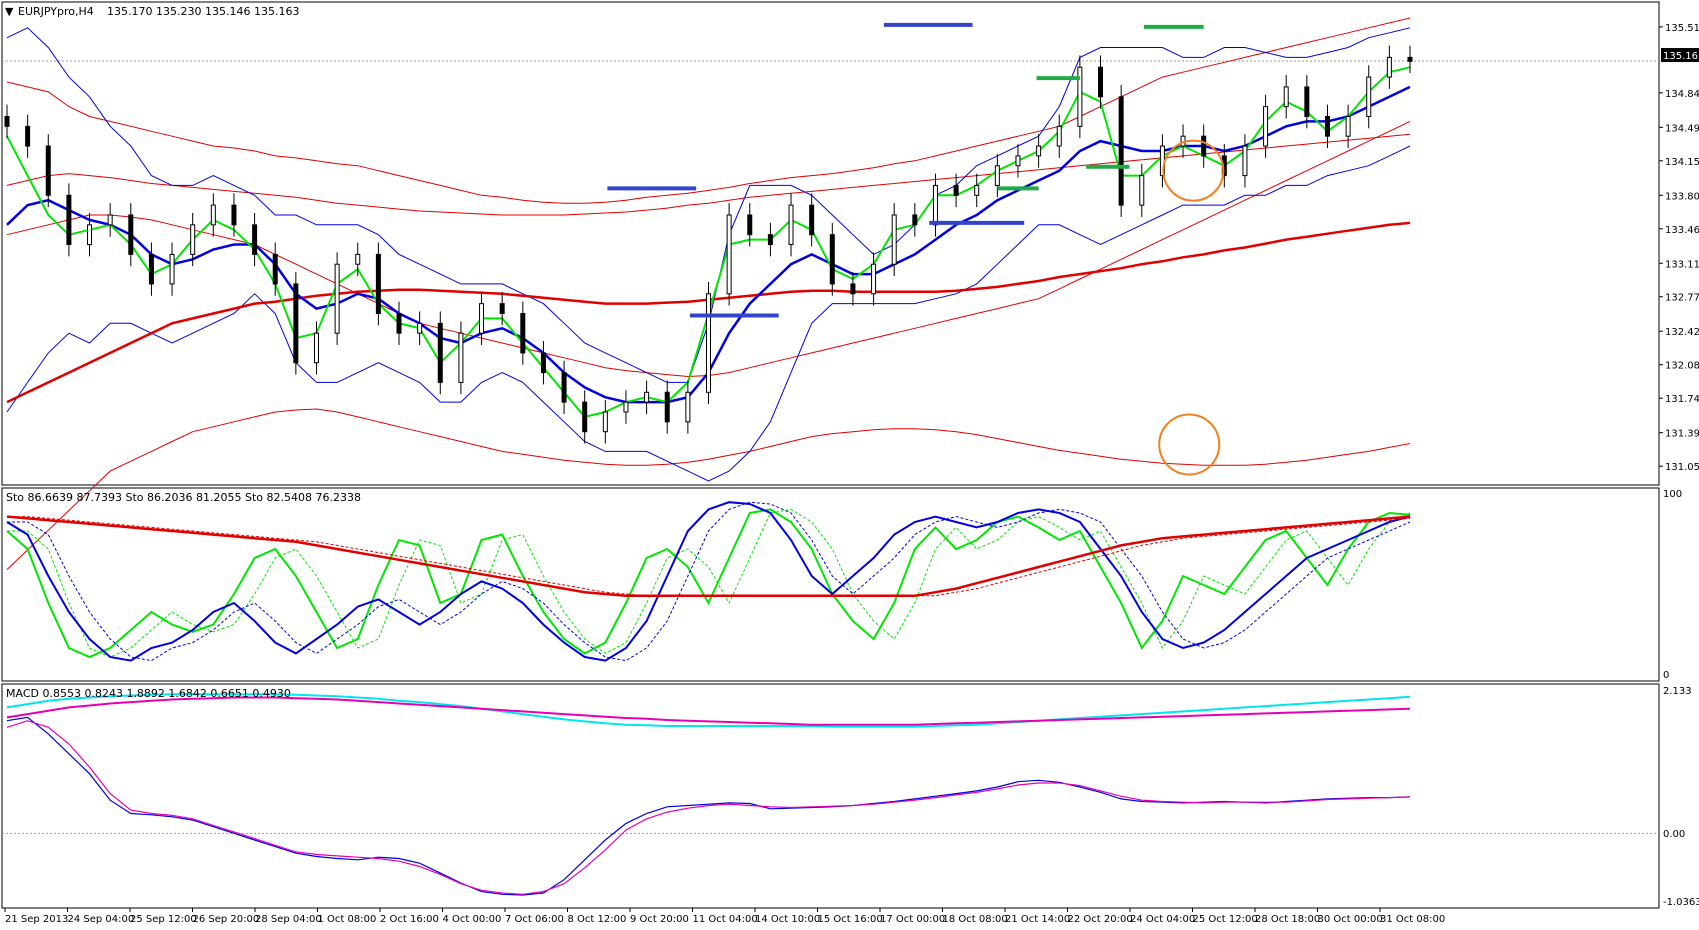  I want to click on macd-axis-bottom: -1.0363, so click(1681, 902).